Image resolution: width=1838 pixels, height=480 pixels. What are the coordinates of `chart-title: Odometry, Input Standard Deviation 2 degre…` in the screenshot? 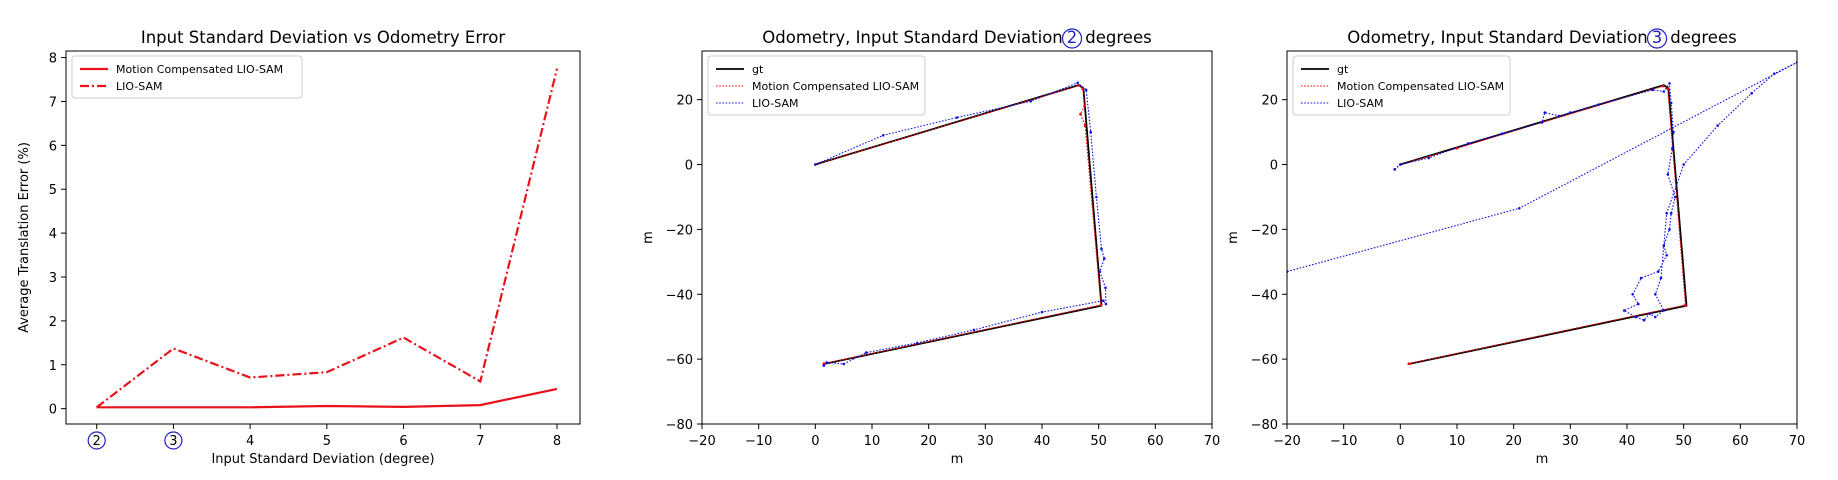 It's located at (956, 37).